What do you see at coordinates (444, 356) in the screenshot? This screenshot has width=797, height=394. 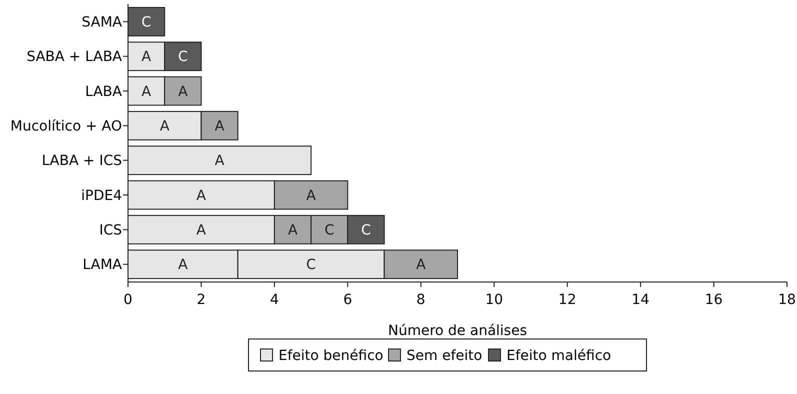 I see `legend-label: Sem efeito` at bounding box center [444, 356].